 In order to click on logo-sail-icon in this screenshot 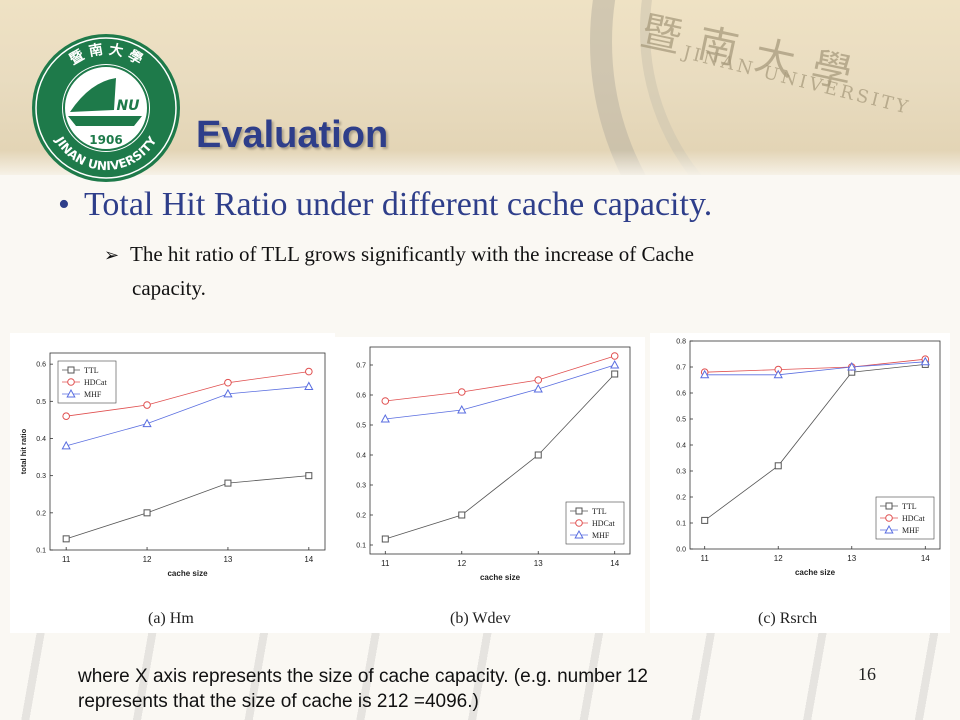, I will do `click(93, 95)`.